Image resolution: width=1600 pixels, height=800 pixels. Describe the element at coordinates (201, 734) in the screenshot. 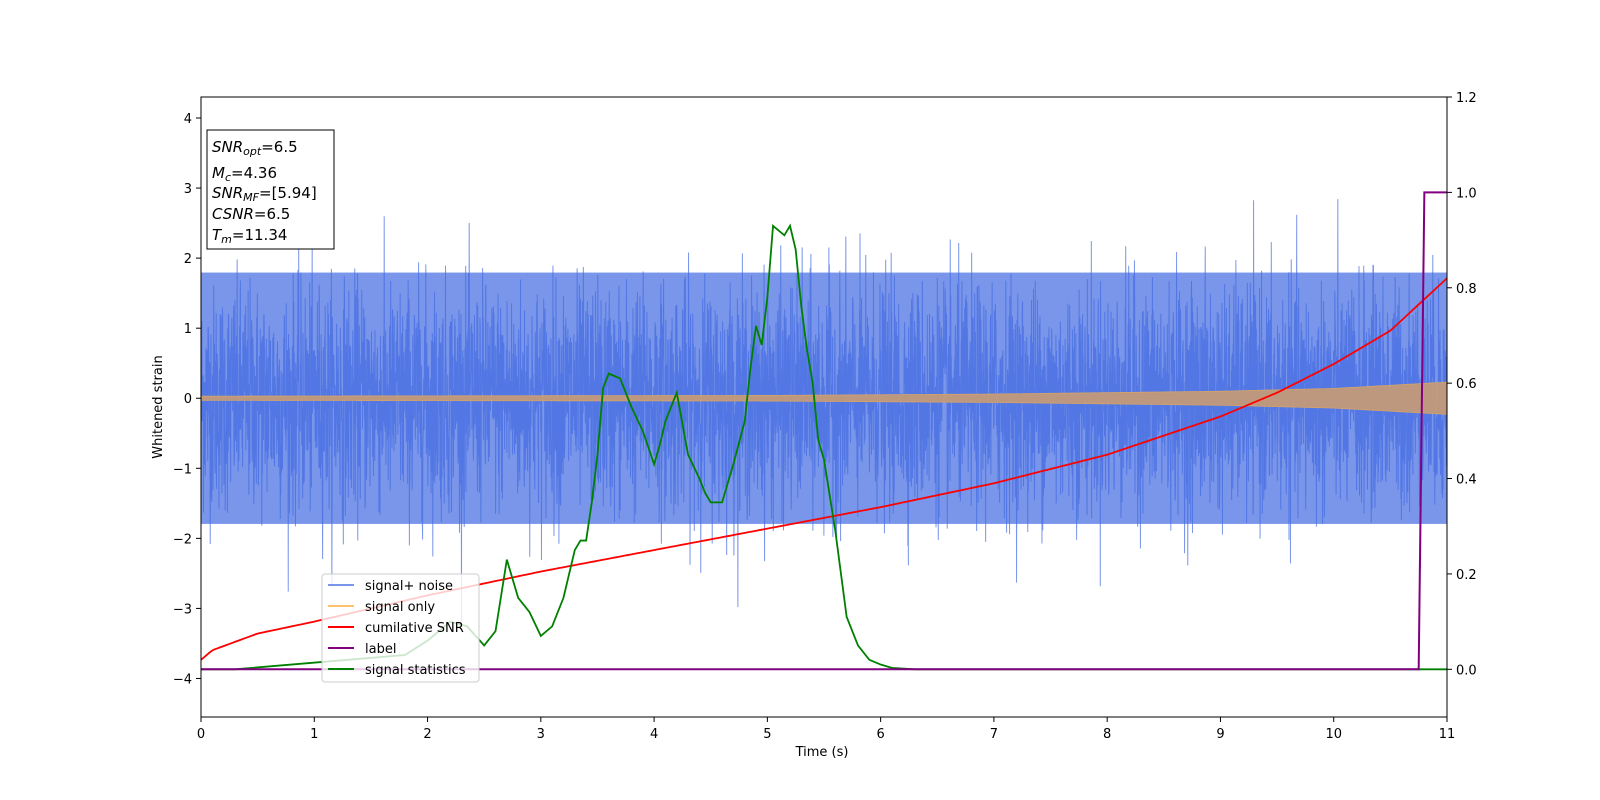

I see `x-tick-label: 0` at that location.